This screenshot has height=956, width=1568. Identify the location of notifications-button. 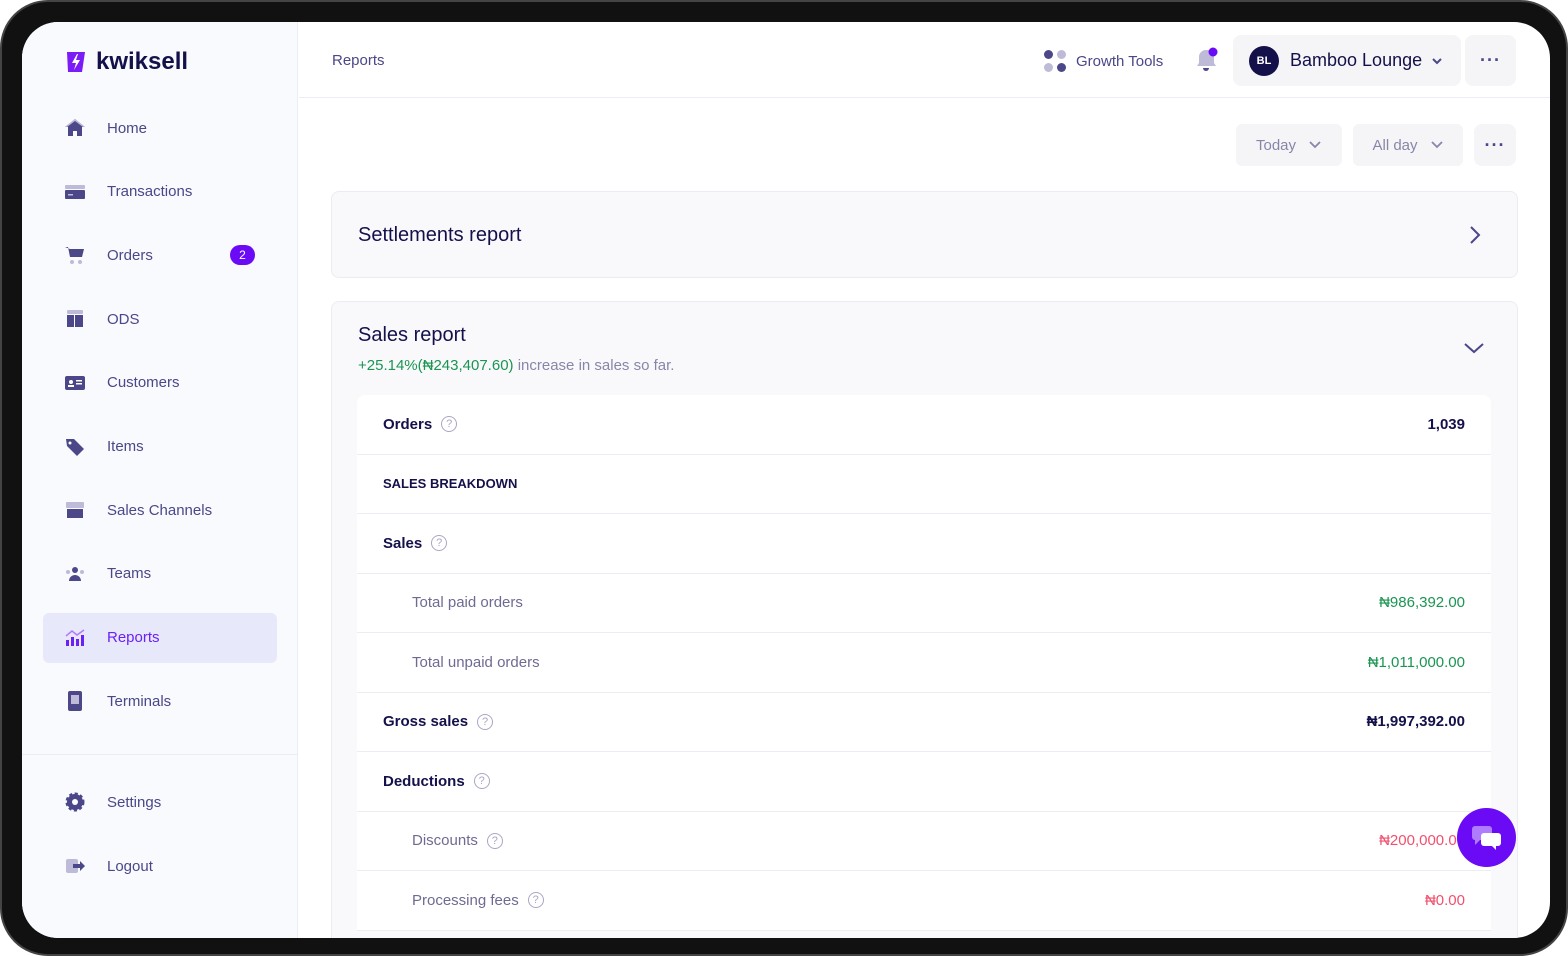
(1207, 62).